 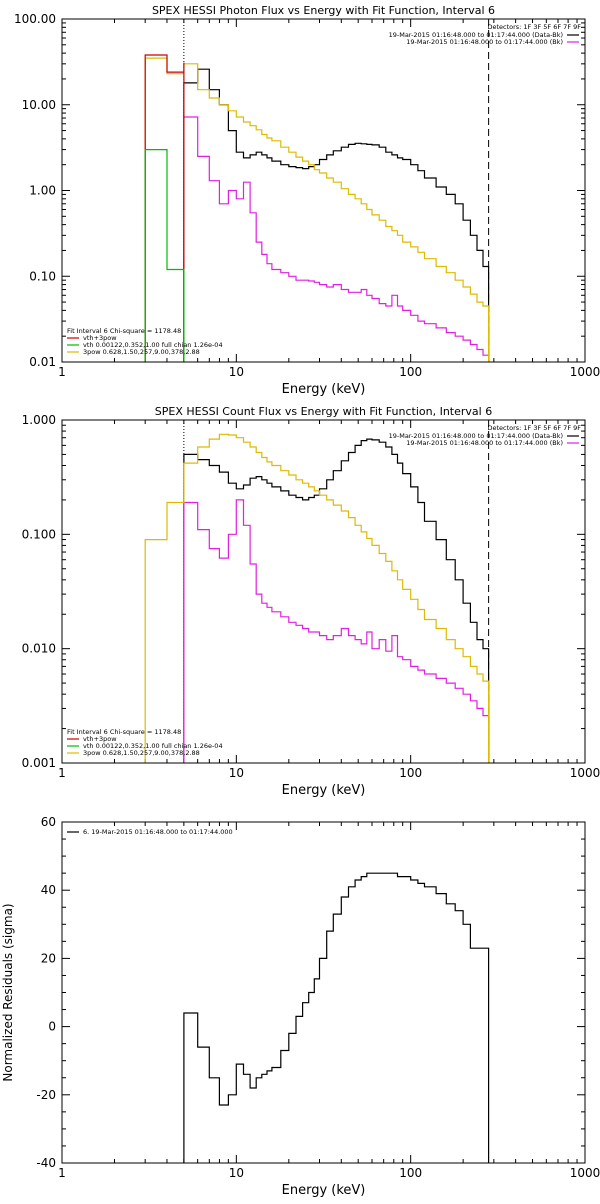 I want to click on y-tick-label: 0.01, so click(x=42, y=362).